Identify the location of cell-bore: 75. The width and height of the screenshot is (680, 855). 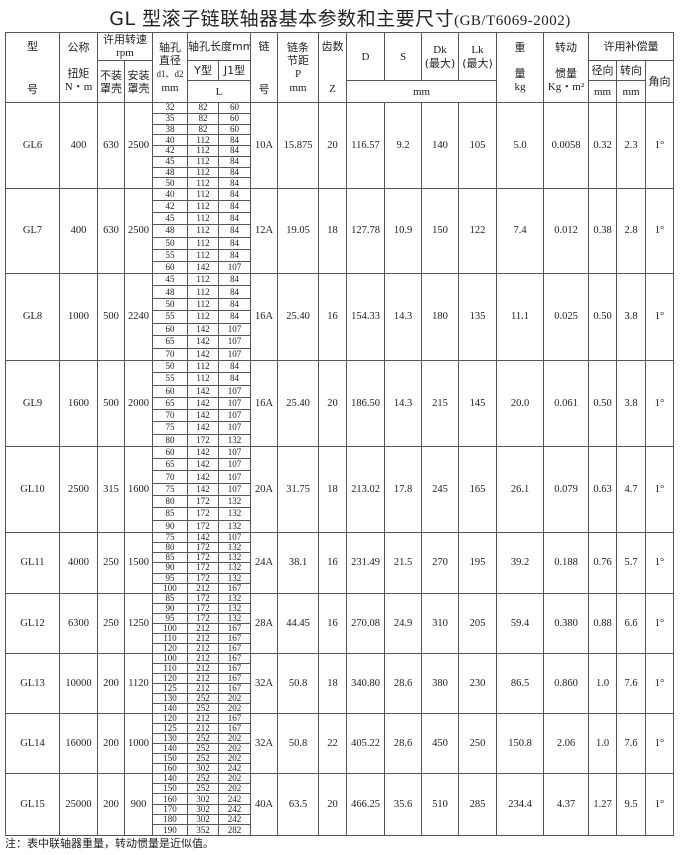
(170, 489).